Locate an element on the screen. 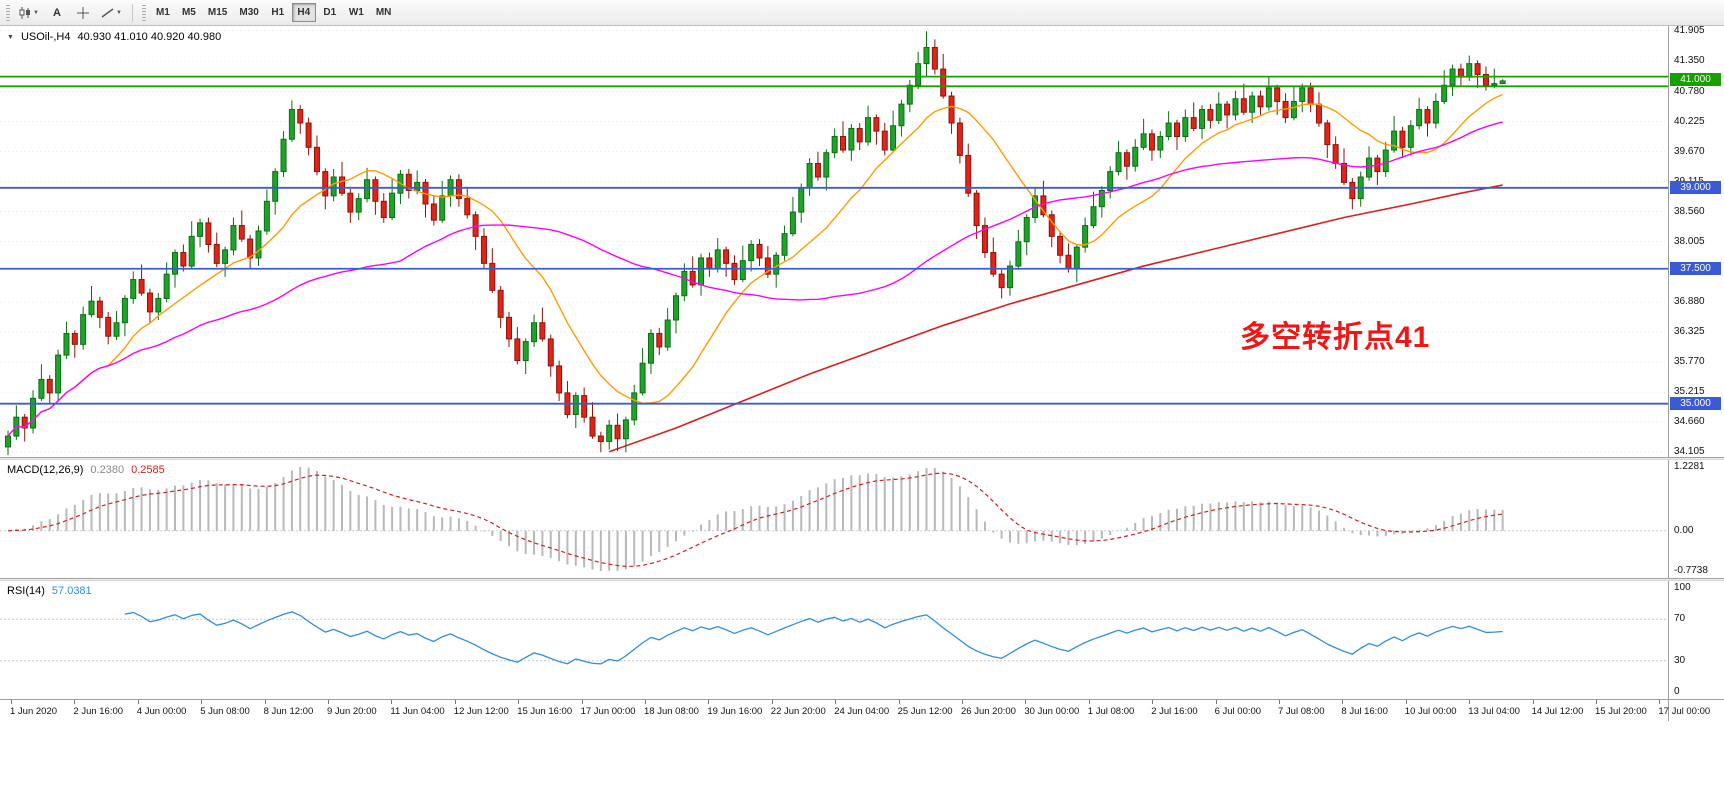 This screenshot has height=793, width=1724. rsi-tick-label: 30 is located at coordinates (1680, 660).